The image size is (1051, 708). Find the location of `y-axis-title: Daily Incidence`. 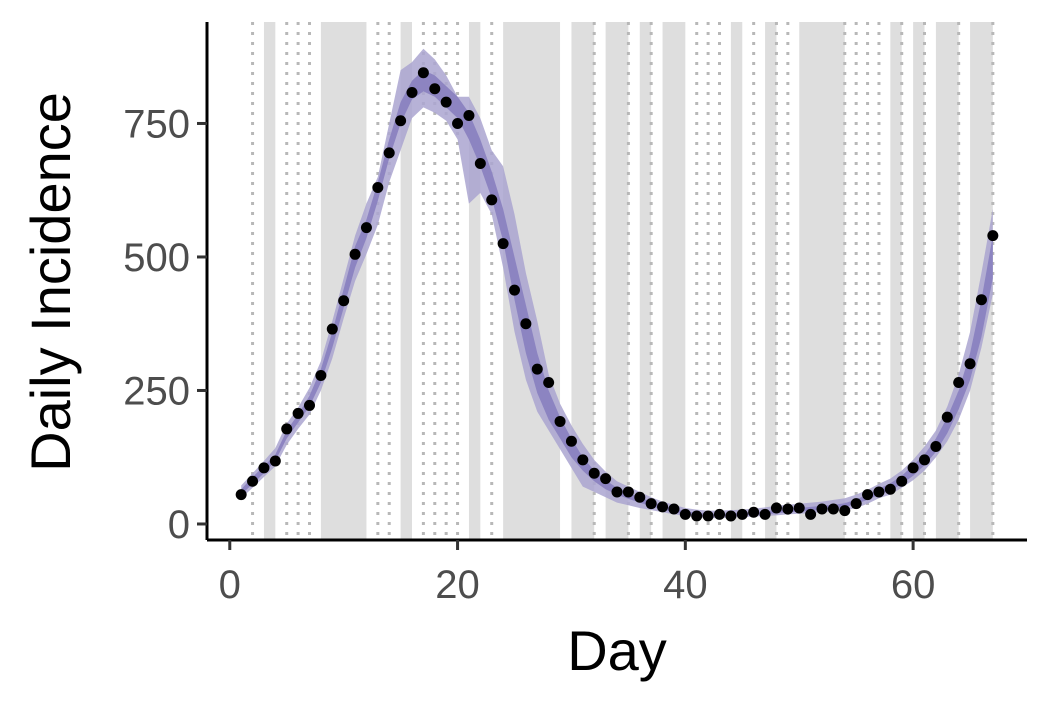

y-axis-title: Daily Incidence is located at coordinates (50, 282).